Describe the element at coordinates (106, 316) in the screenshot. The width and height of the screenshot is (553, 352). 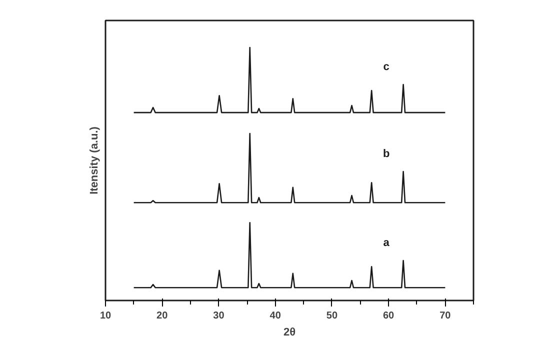
I see `x-tick-label: 10` at that location.